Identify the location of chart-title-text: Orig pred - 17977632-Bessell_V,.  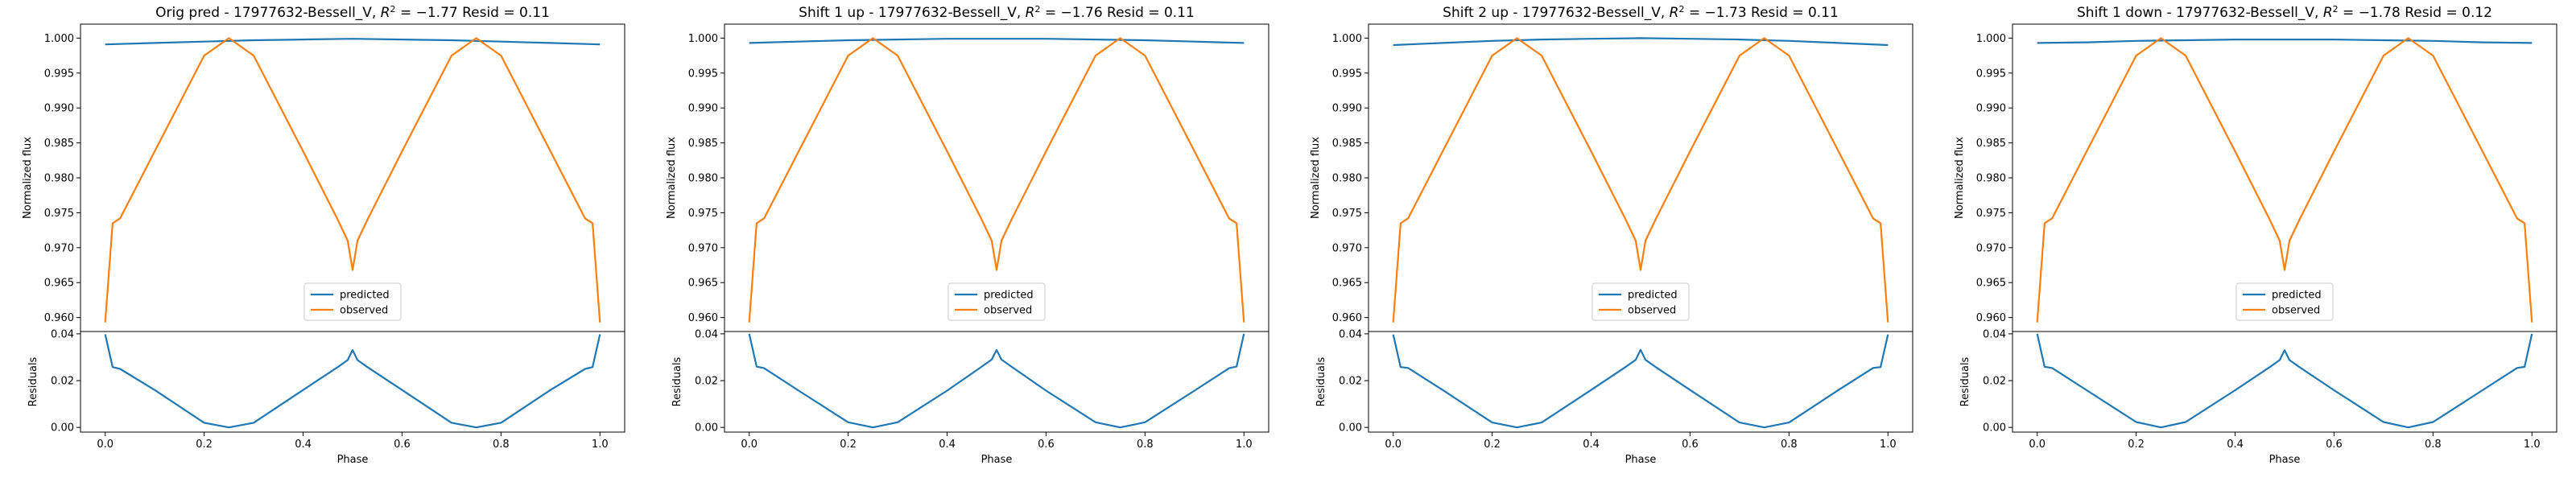
(268, 13).